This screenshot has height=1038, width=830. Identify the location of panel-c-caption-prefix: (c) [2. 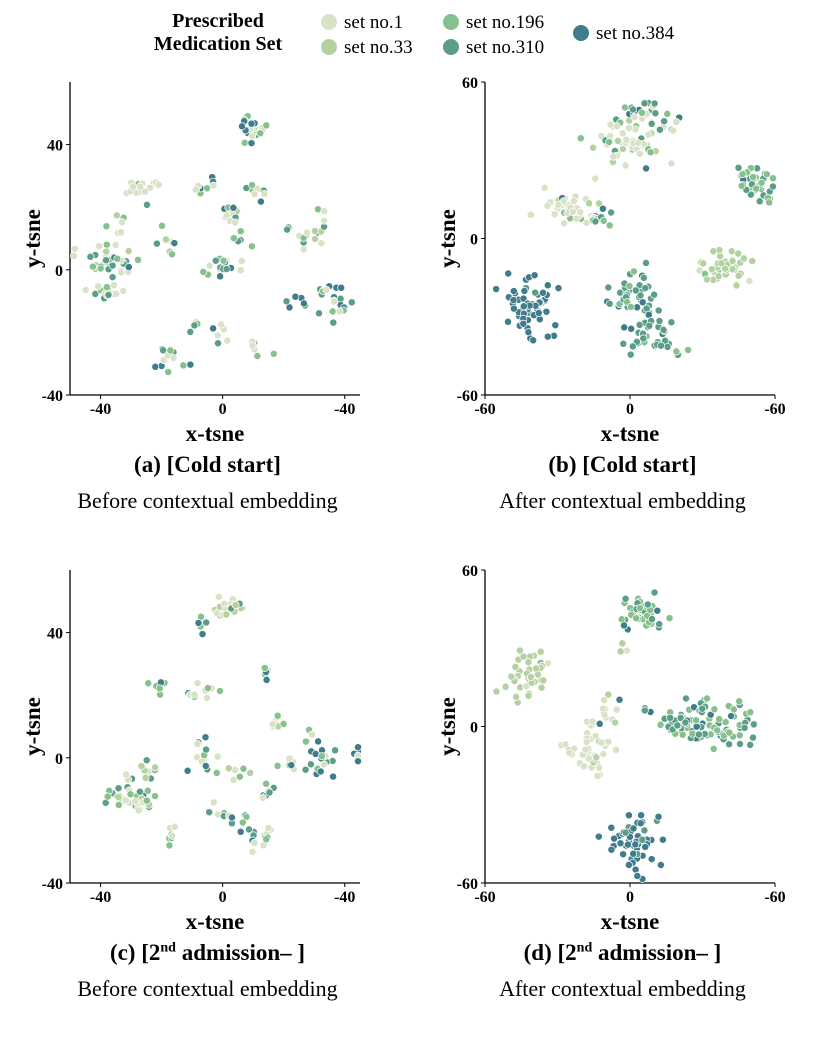
(135, 952).